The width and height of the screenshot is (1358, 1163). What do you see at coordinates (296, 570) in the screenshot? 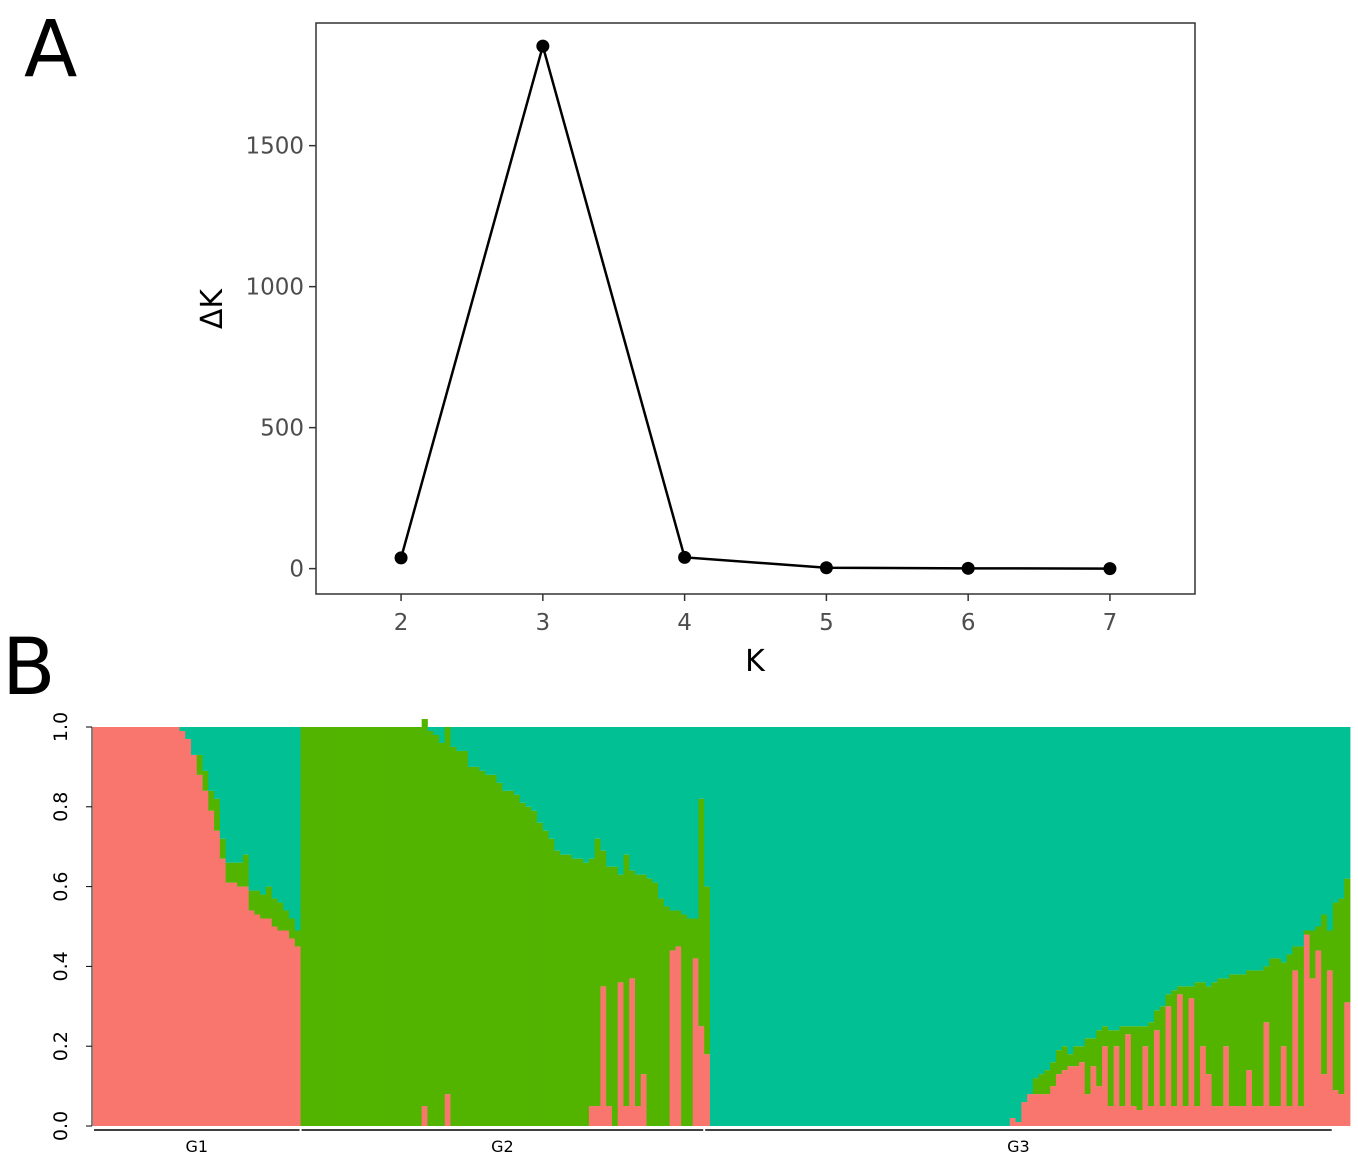
I see `y-tick-label: 0` at bounding box center [296, 570].